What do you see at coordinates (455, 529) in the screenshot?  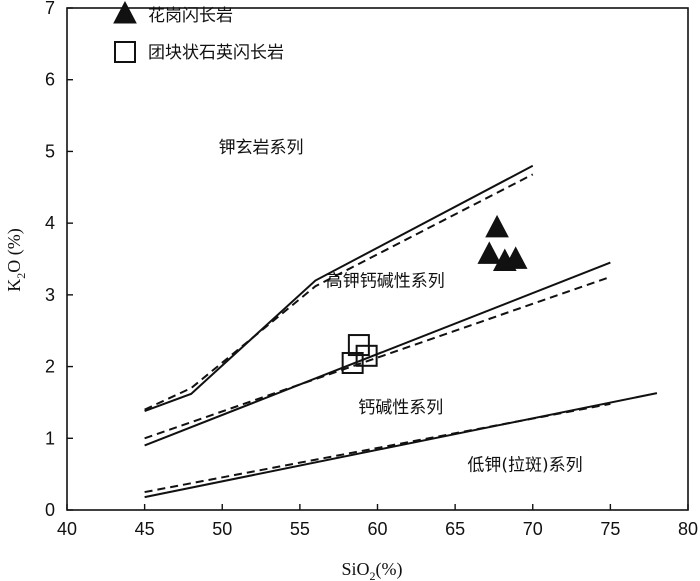 I see `x-tick-label: 65` at bounding box center [455, 529].